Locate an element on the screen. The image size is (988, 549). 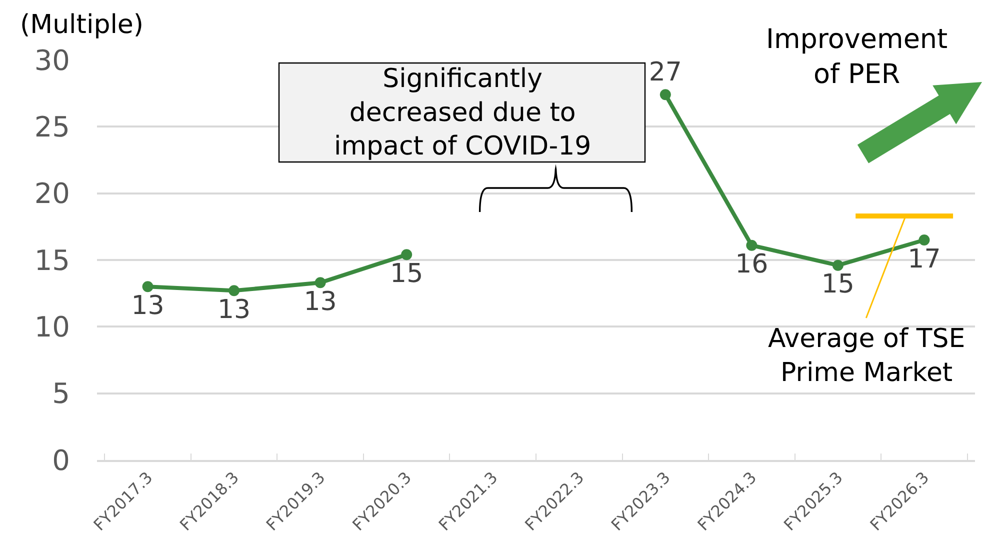
y-tick-label: 5 is located at coordinates (61, 393).